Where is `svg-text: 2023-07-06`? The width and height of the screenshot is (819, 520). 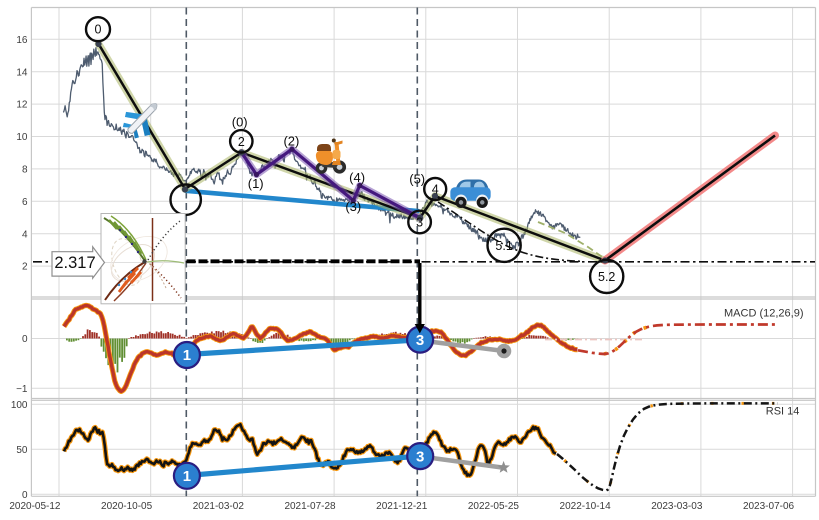 svg-text: 2023-07-06 is located at coordinates (769, 506).